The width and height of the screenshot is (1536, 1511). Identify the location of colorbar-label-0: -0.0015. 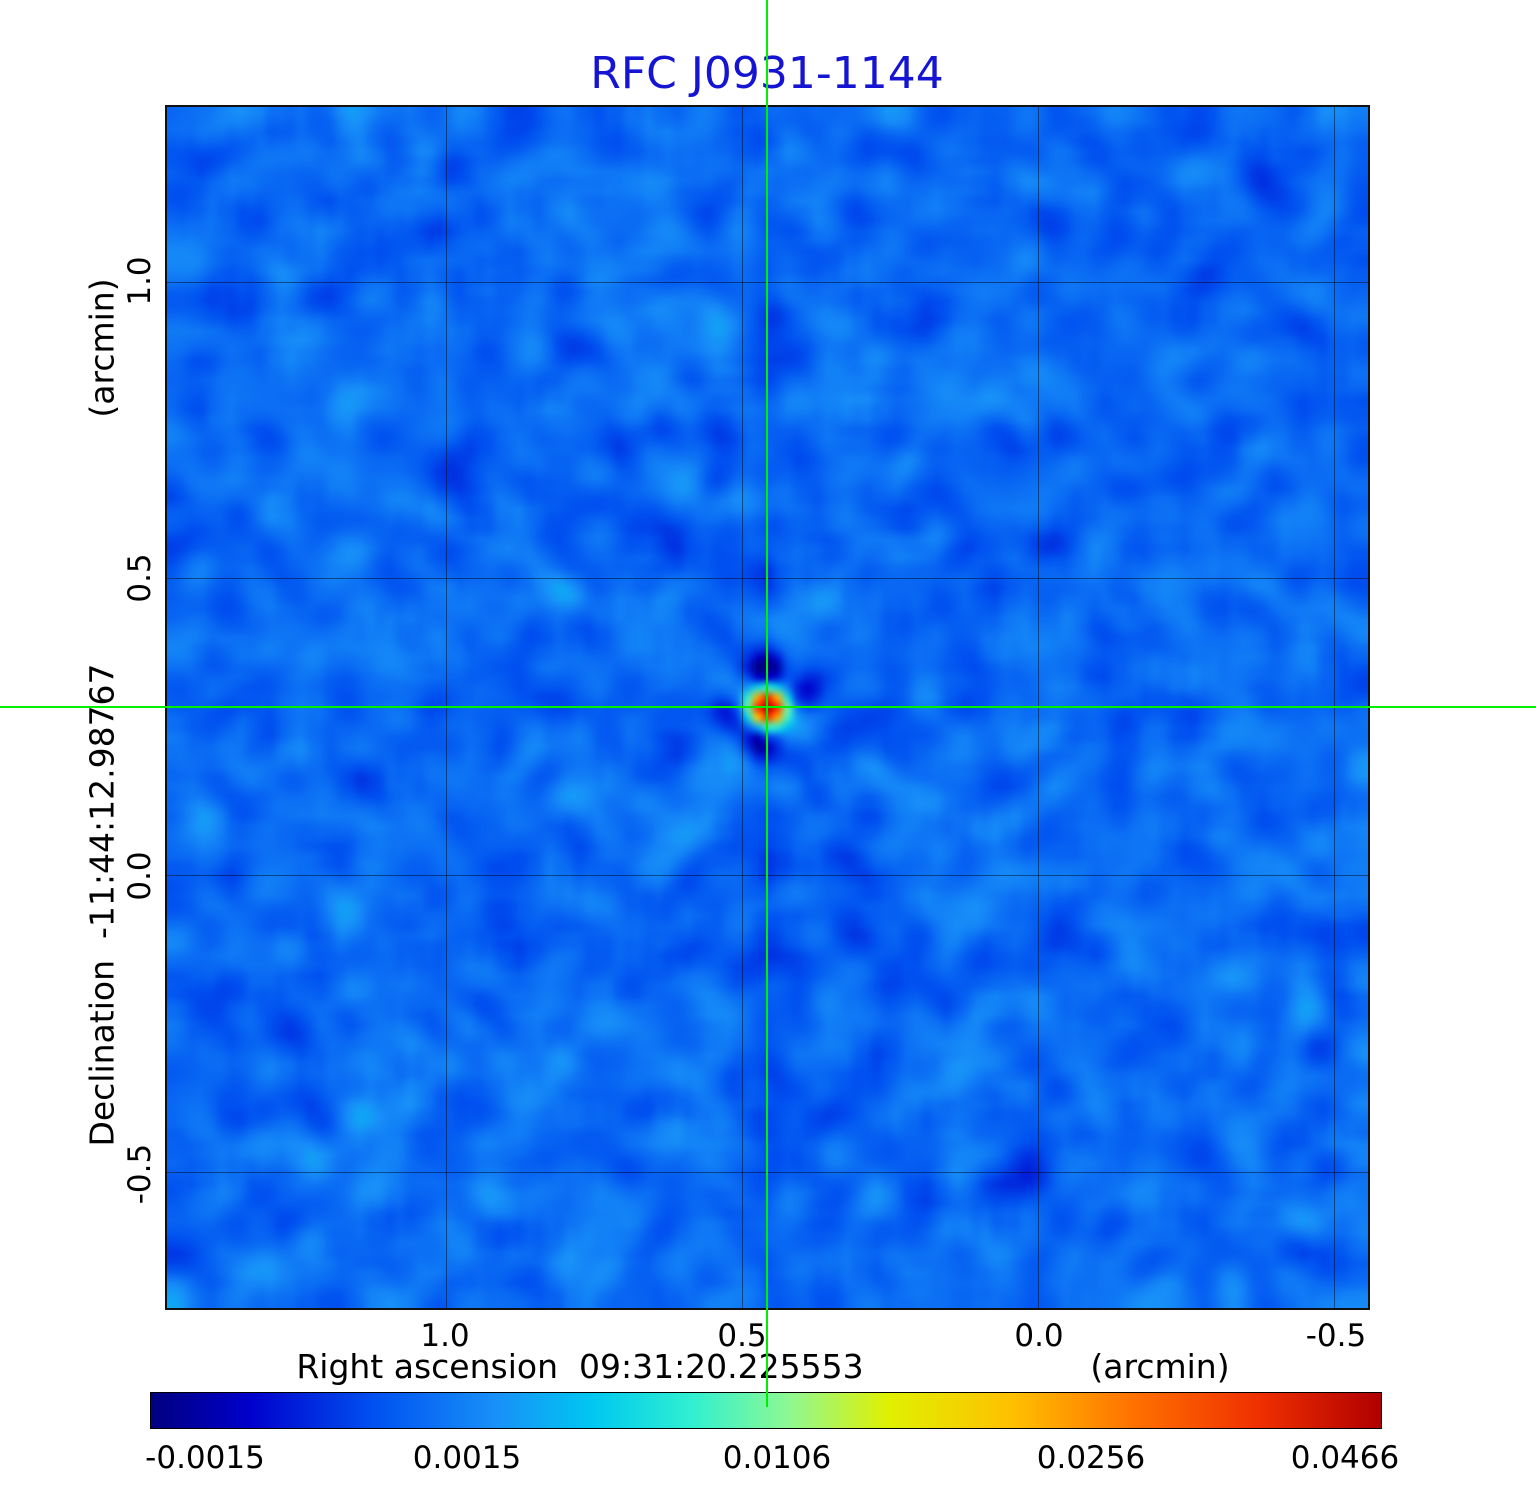
(205, 1458).